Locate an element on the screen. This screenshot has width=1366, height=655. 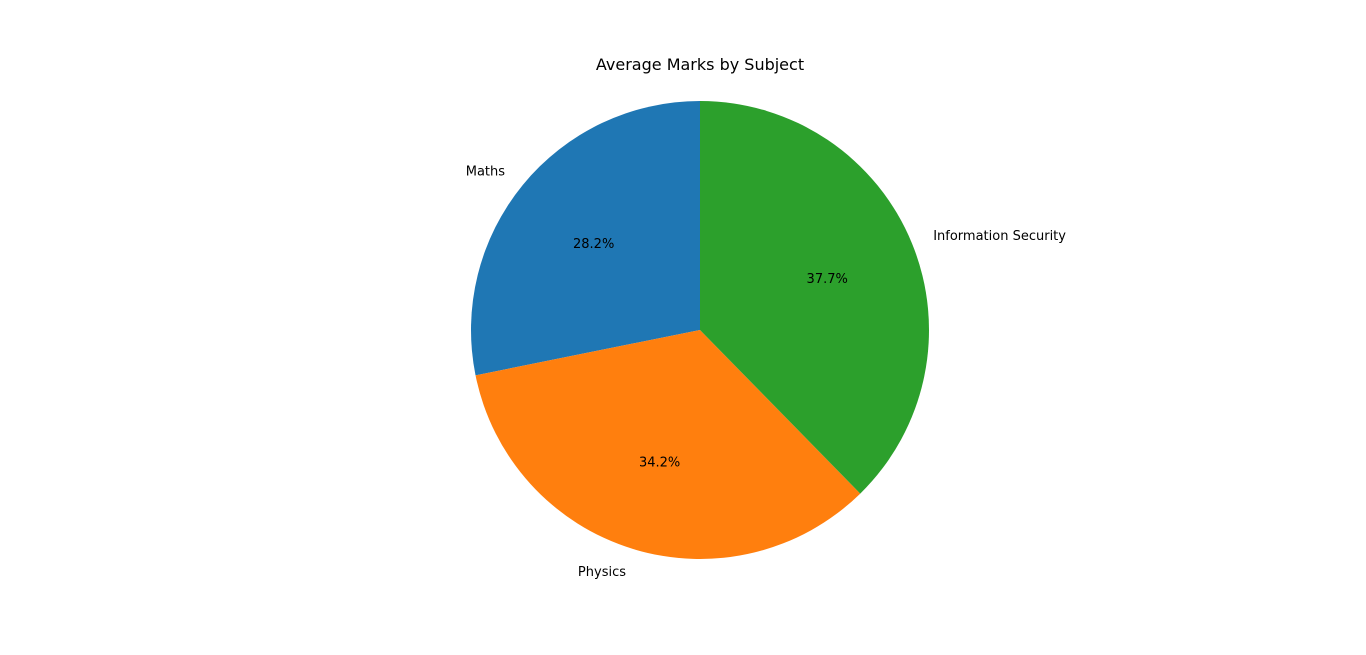
pie-slice-maths is located at coordinates (585, 238).